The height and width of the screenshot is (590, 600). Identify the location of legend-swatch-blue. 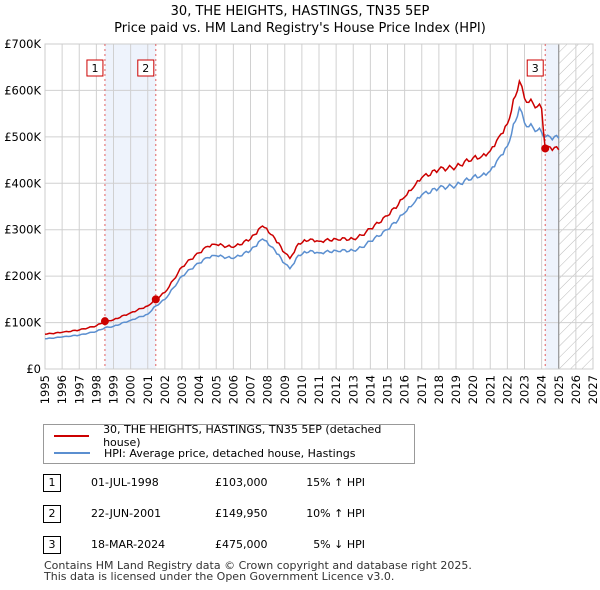
(72, 453).